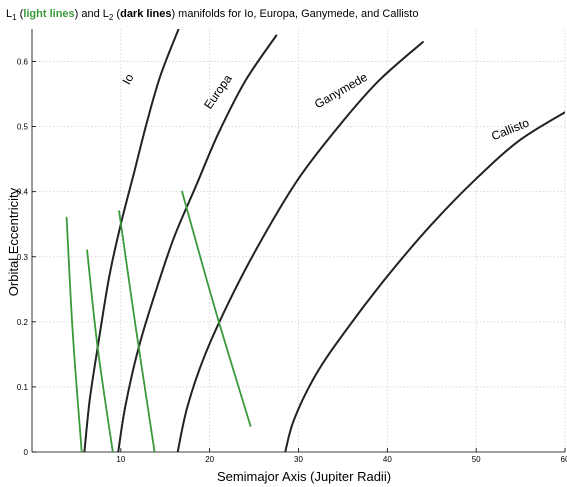 This screenshot has width=567, height=487. I want to click on title-l1-subscript: 1, so click(14, 17).